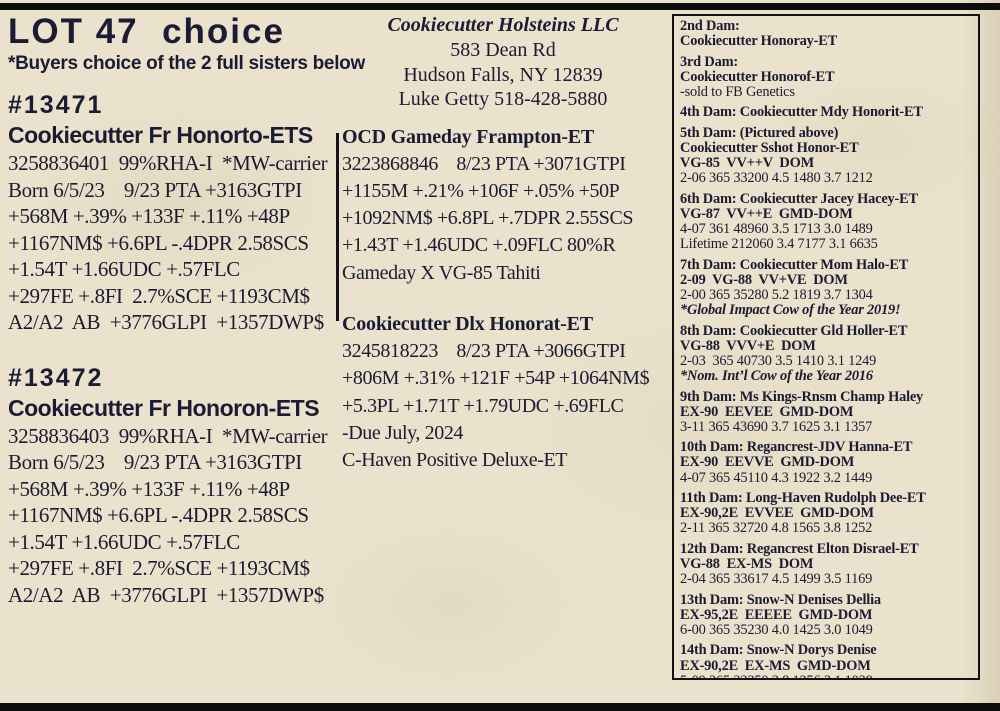  Describe the element at coordinates (780, 599) in the screenshot. I see `pedigree-line: 13th Dam: Snow-N Denises Dellia` at that location.